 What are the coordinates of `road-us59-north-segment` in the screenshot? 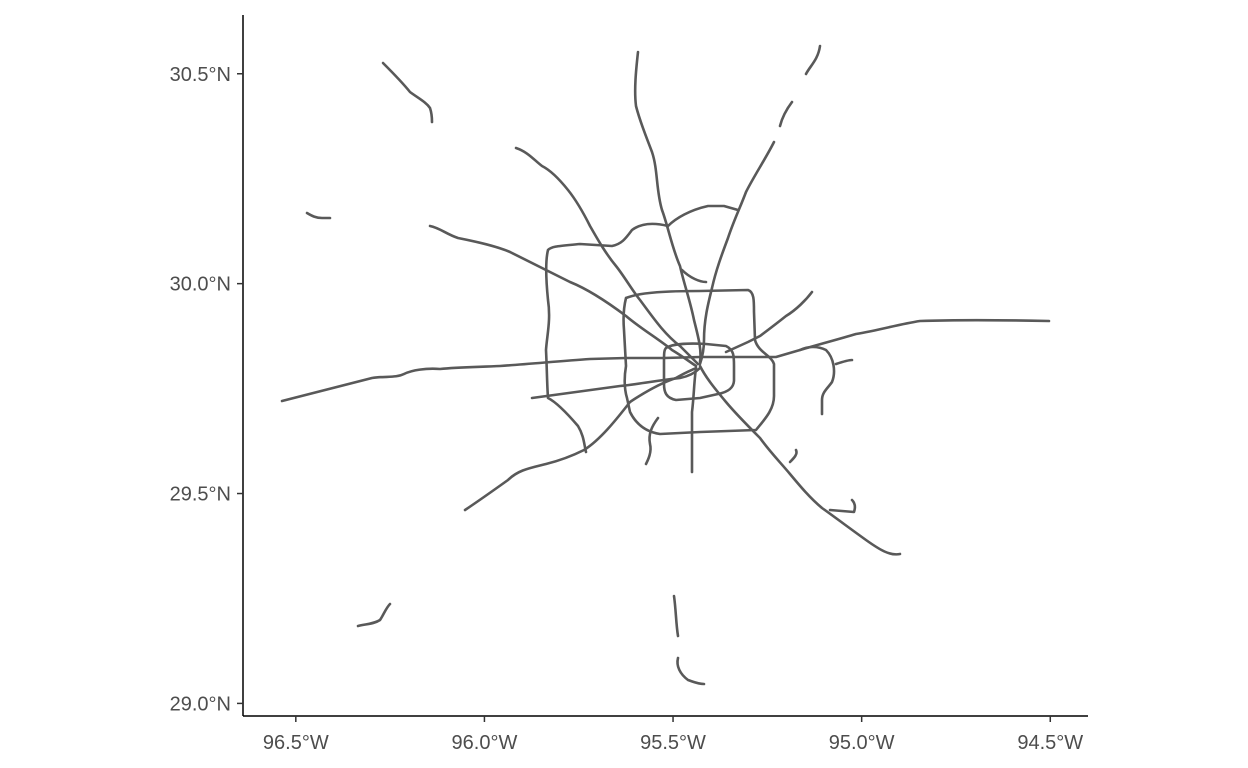 It's located at (786, 114).